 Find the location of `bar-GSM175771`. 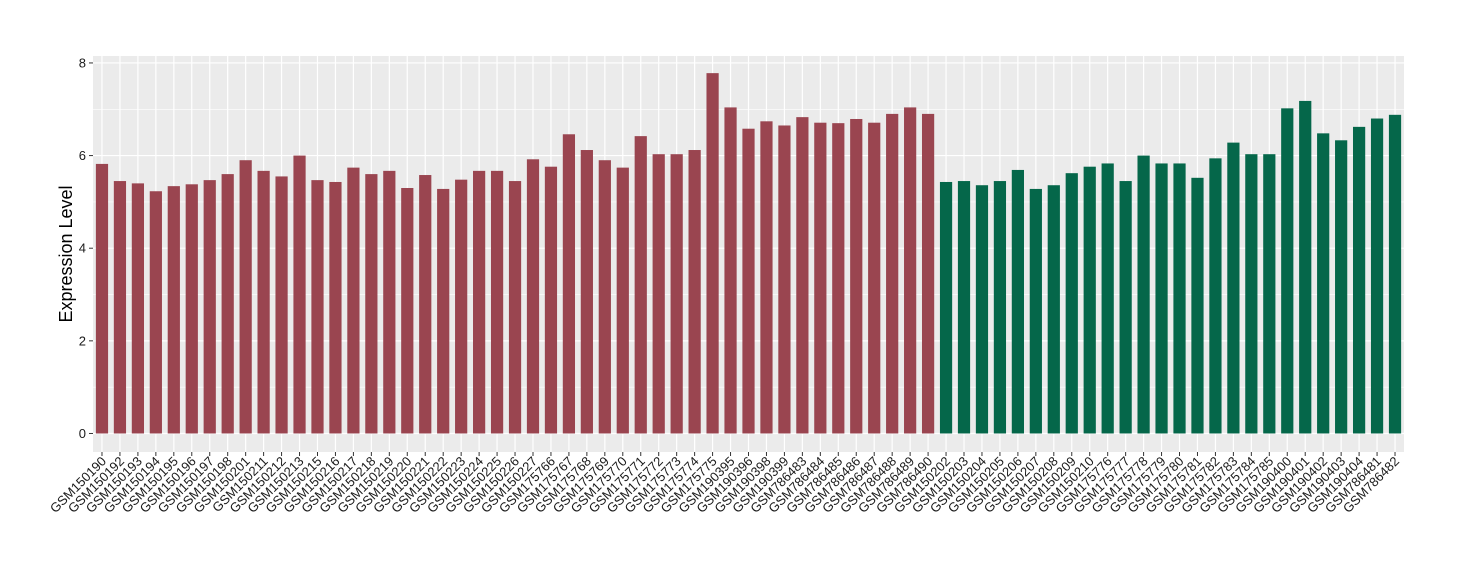

bar-GSM175771 is located at coordinates (640, 285).